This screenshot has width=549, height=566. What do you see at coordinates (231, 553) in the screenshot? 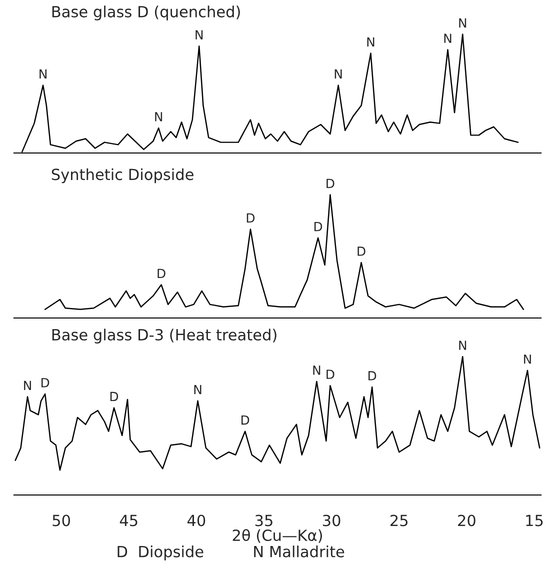
I see `text: D Diopside N Malladrite` at bounding box center [231, 553].